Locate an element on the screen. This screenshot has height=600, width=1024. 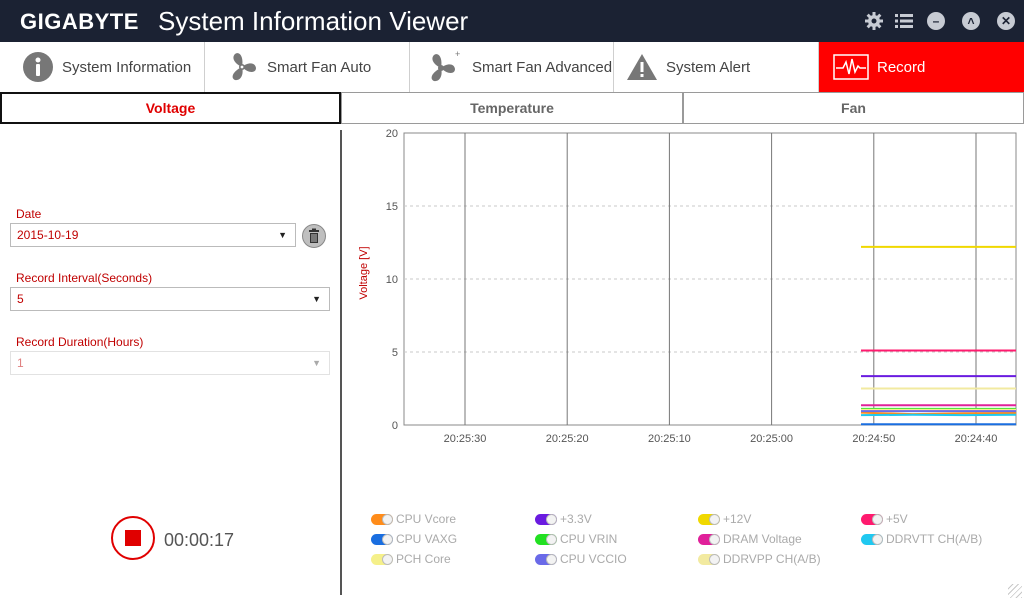
stop-icon is located at coordinates (133, 538).